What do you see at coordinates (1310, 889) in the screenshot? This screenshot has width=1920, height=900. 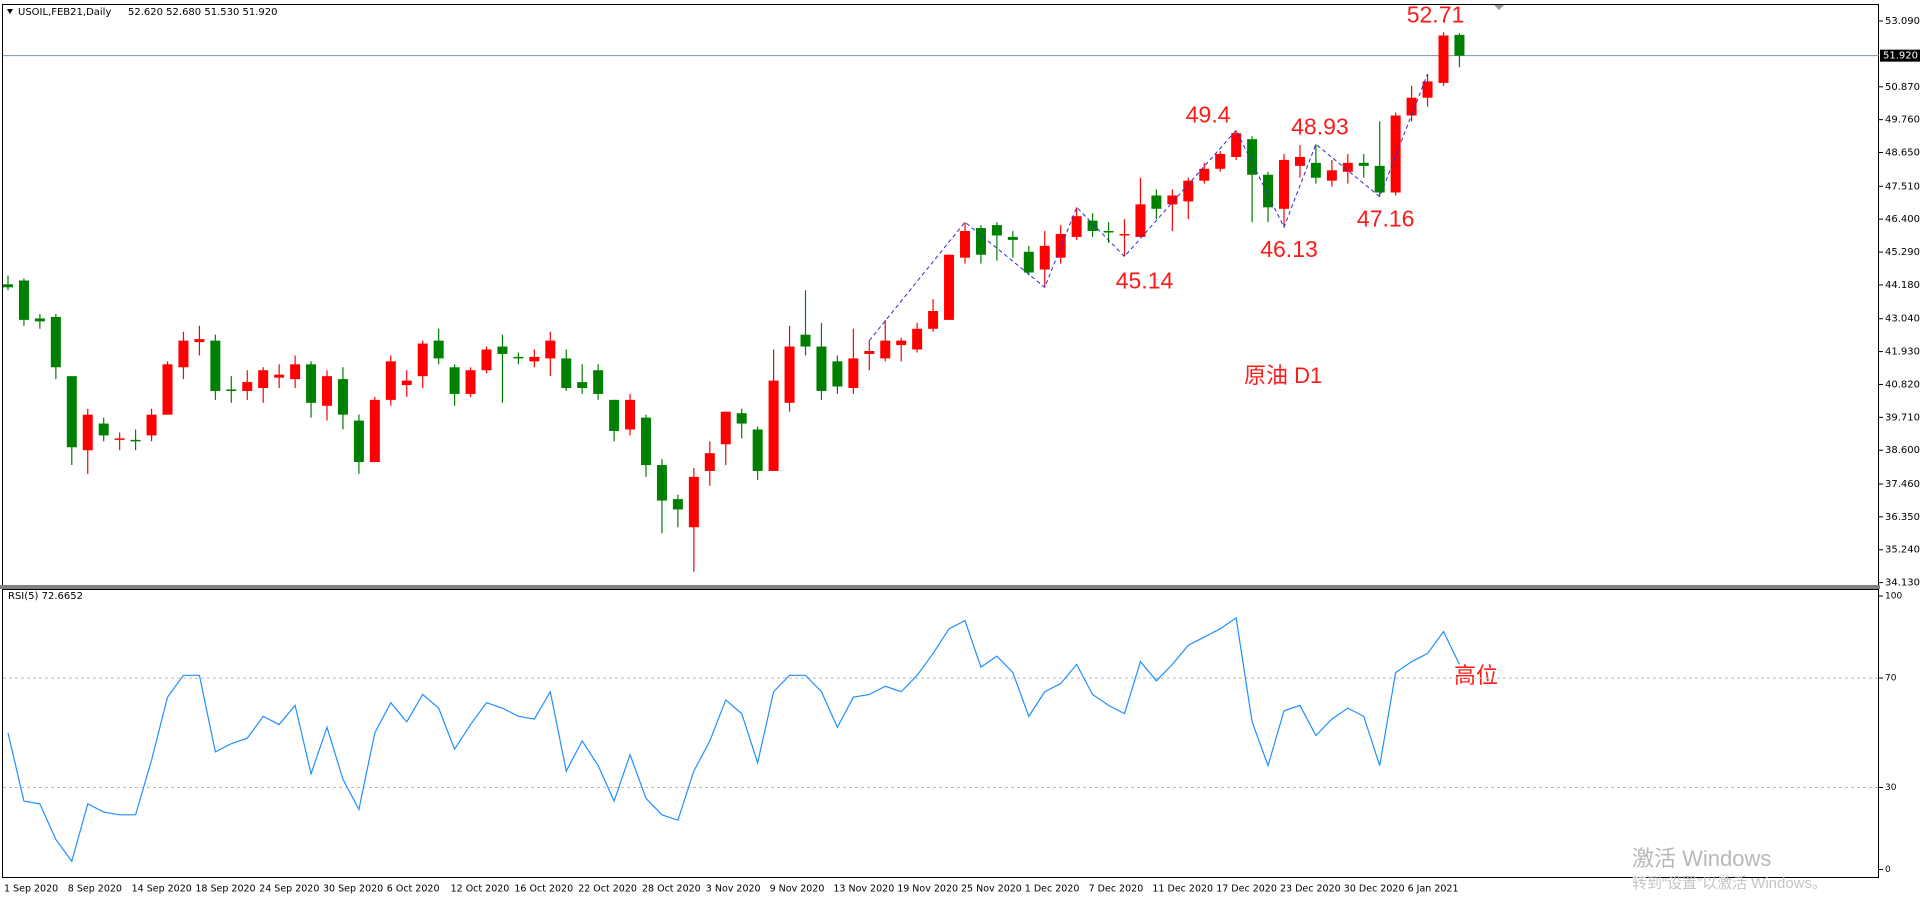 I see `x-tick-label: 23 Dec 2020` at bounding box center [1310, 889].